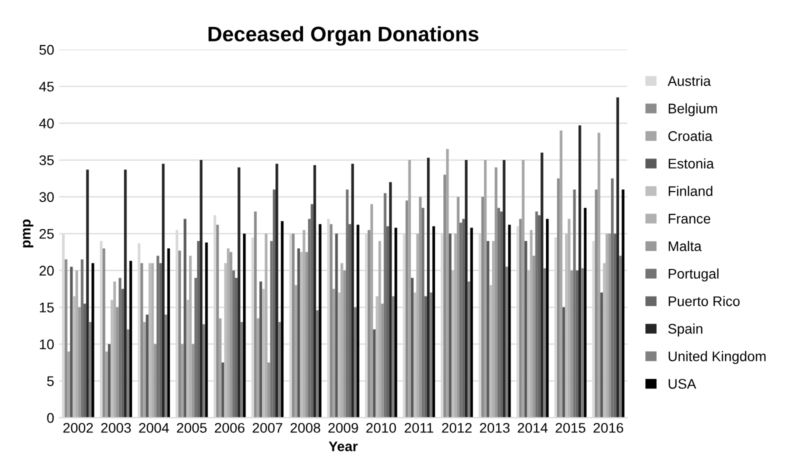 This screenshot has width=789, height=472. Describe the element at coordinates (692, 109) in the screenshot. I see `legend-label: Belgium` at that location.